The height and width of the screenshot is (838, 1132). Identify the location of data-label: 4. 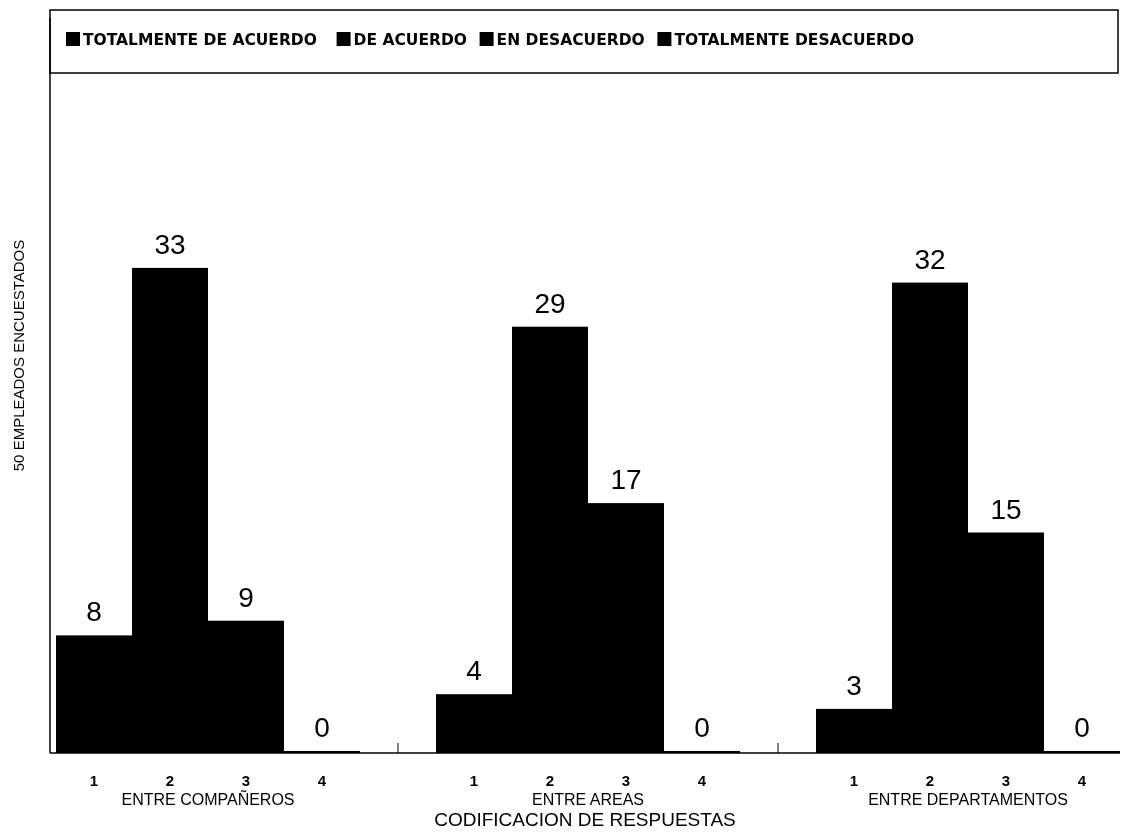
(474, 671).